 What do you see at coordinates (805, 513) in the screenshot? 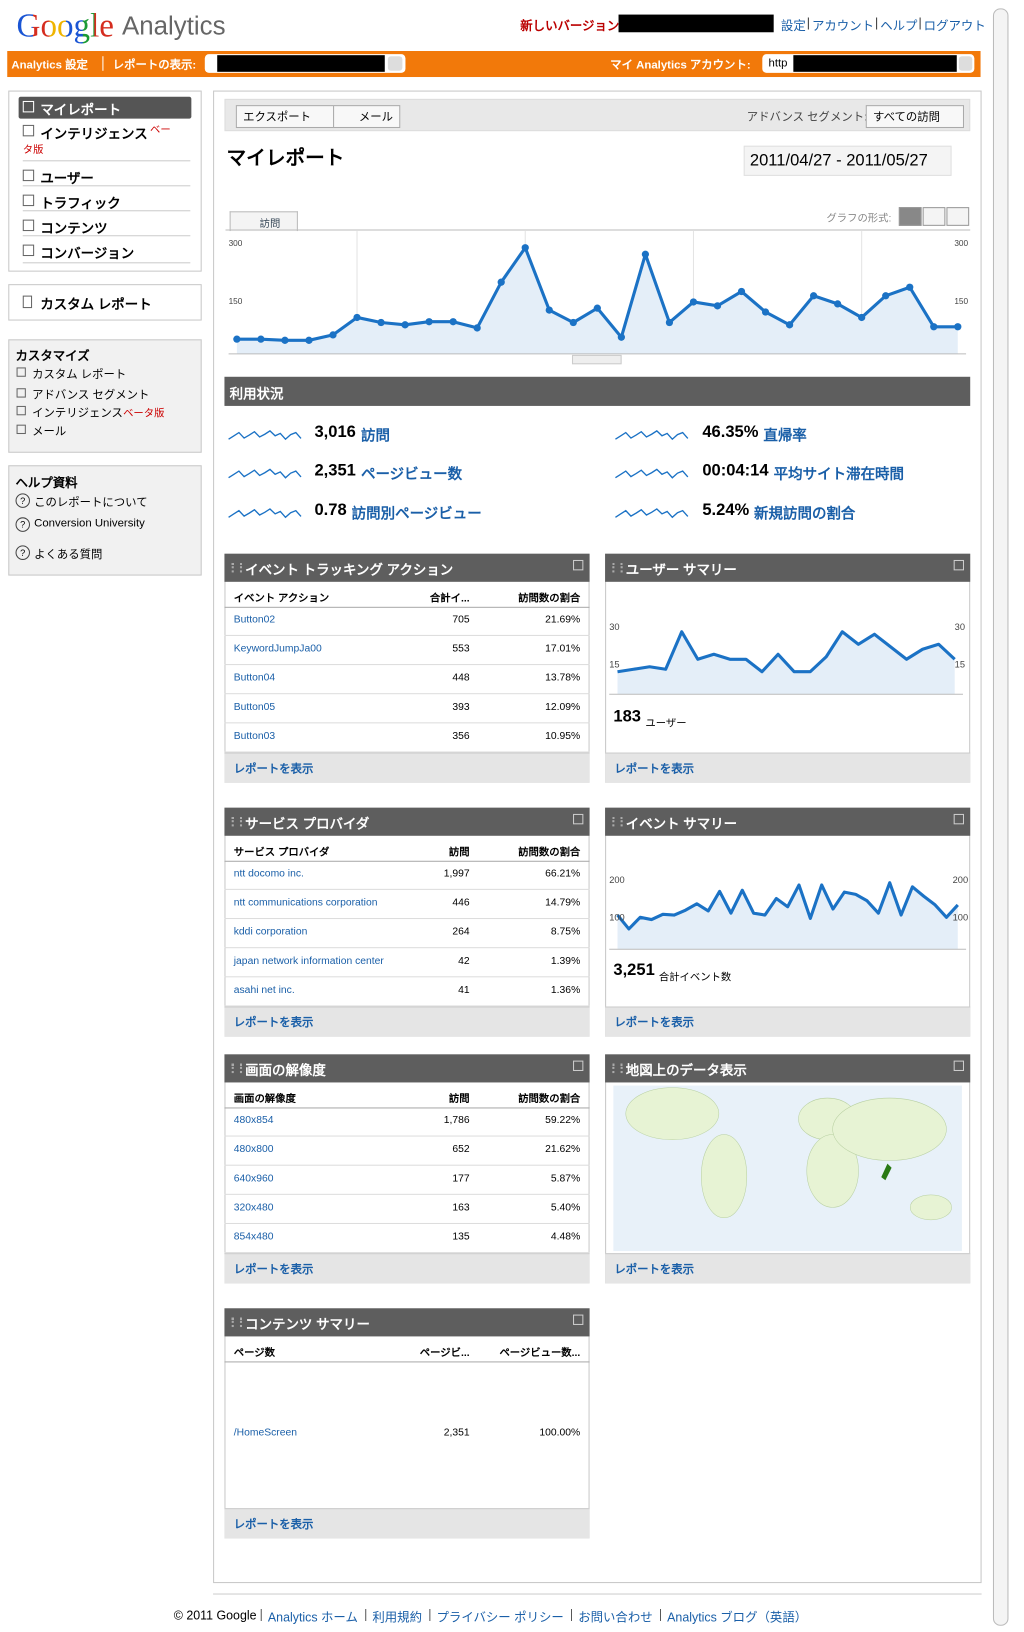
I see `metric-label: 新規訪問の割合` at bounding box center [805, 513].